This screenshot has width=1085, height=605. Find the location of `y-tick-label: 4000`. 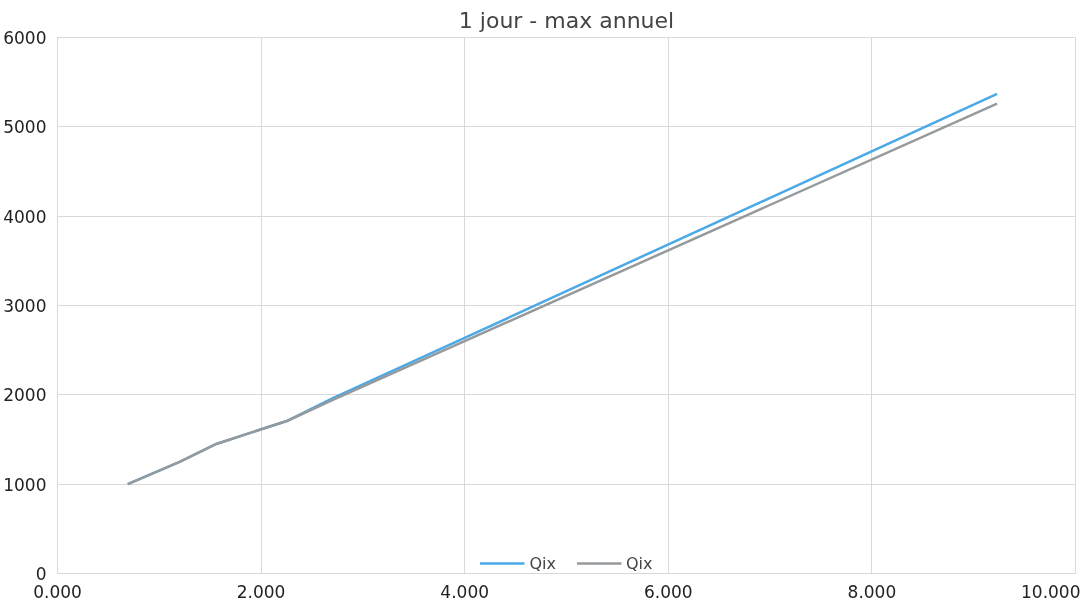

y-tick-label: 4000 is located at coordinates (25, 216).